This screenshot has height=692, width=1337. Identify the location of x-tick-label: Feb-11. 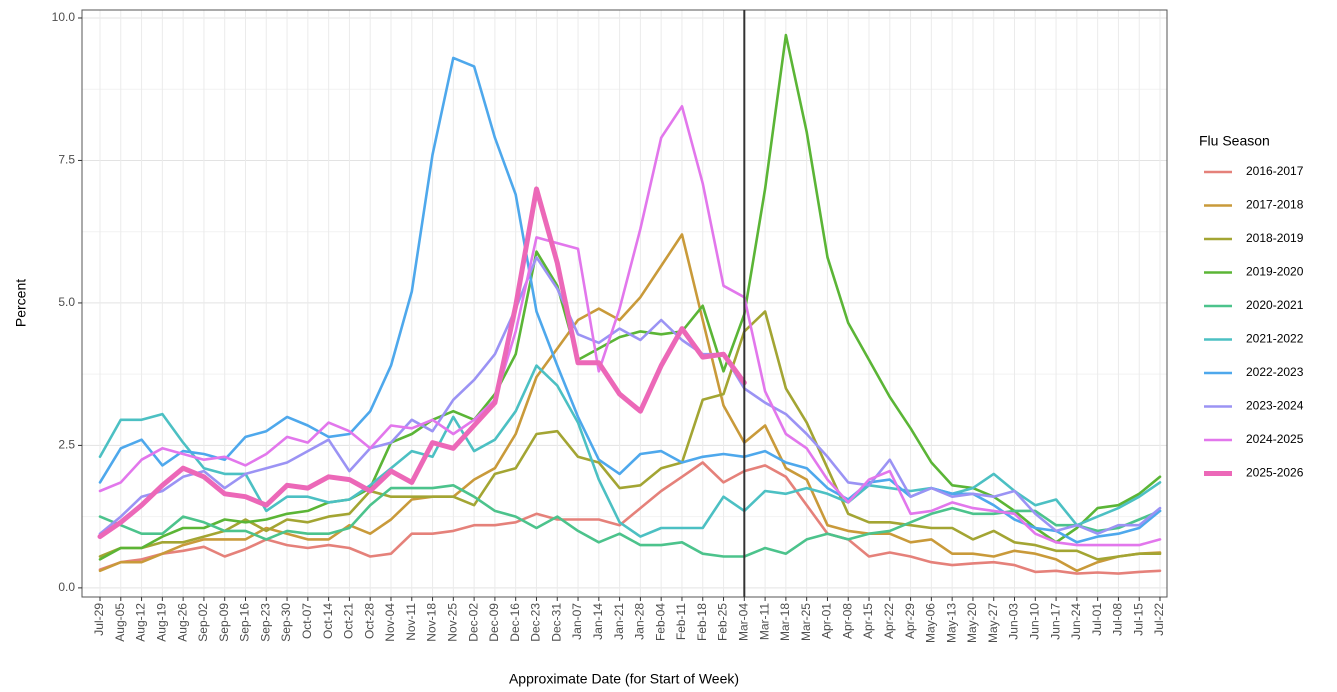
(681, 621).